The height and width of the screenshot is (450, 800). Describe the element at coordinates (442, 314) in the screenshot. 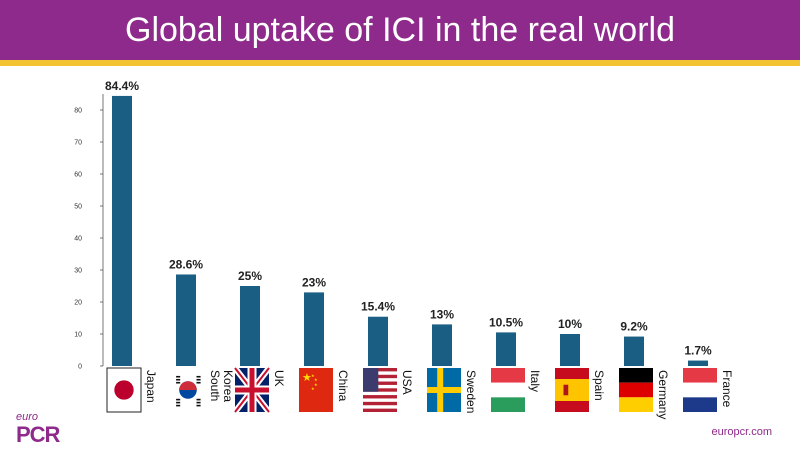

I see `data-label: 13%` at that location.